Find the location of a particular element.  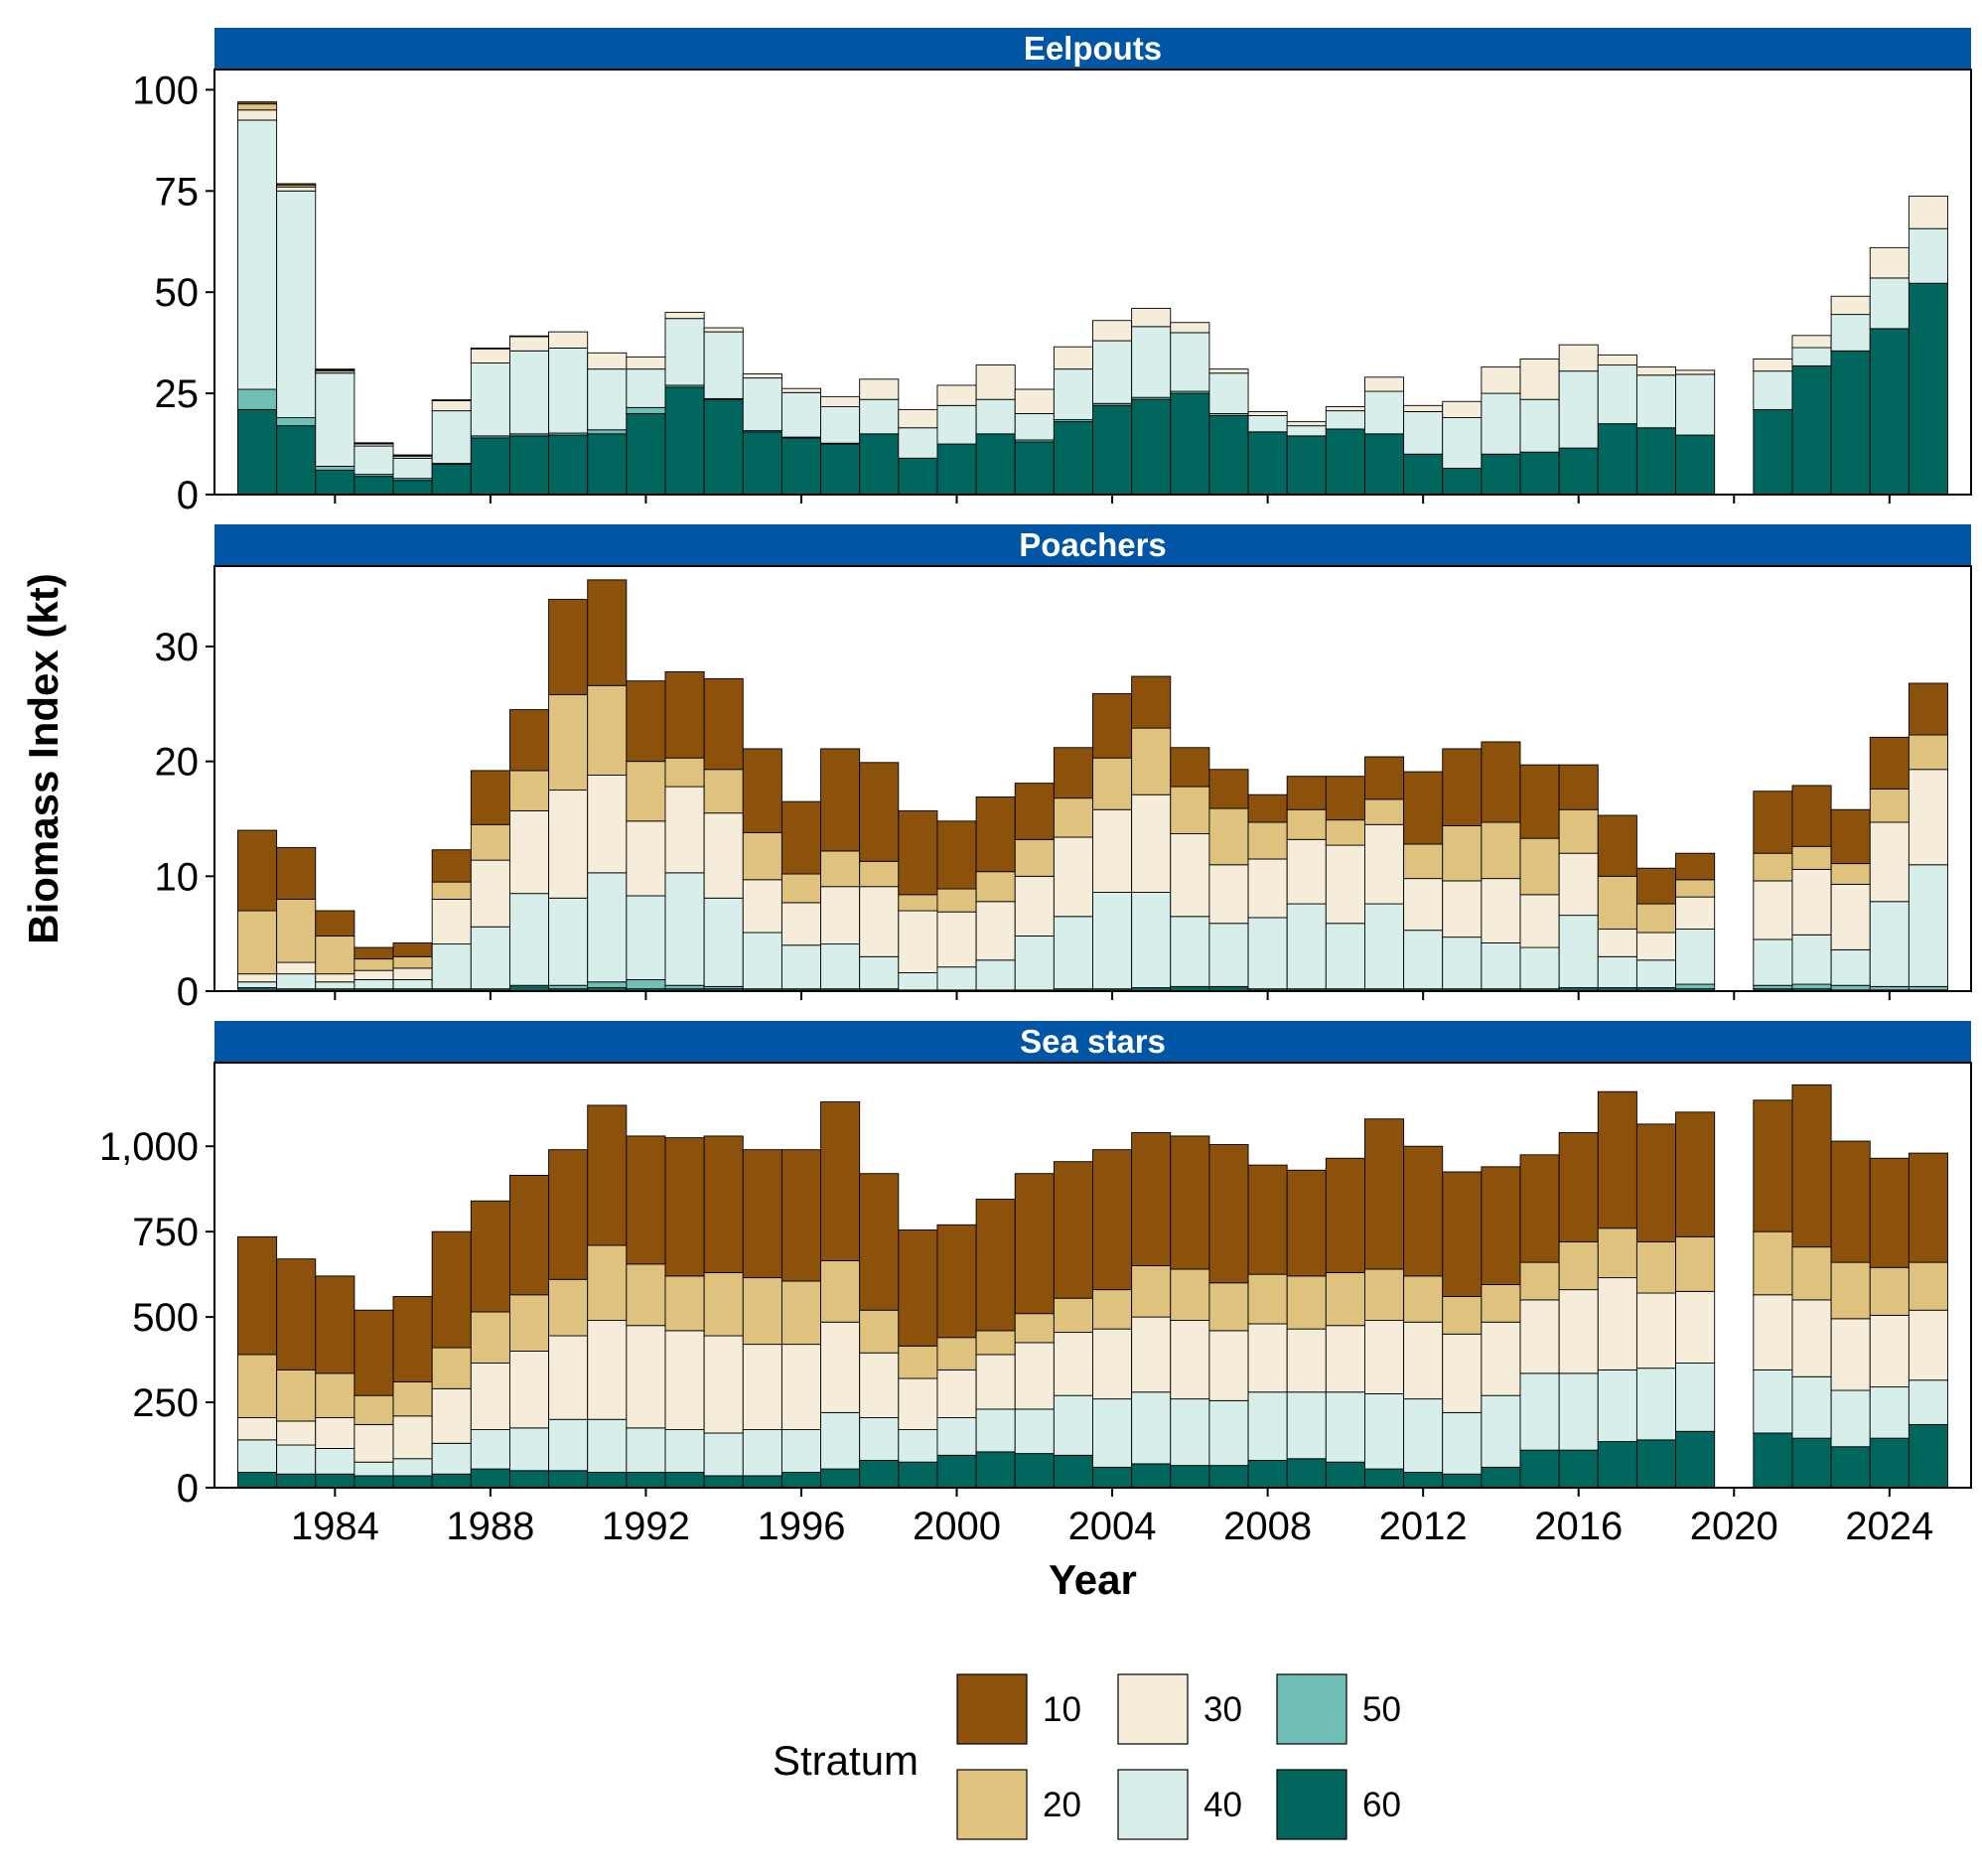

y-tick-label: 250 is located at coordinates (165, 1403).